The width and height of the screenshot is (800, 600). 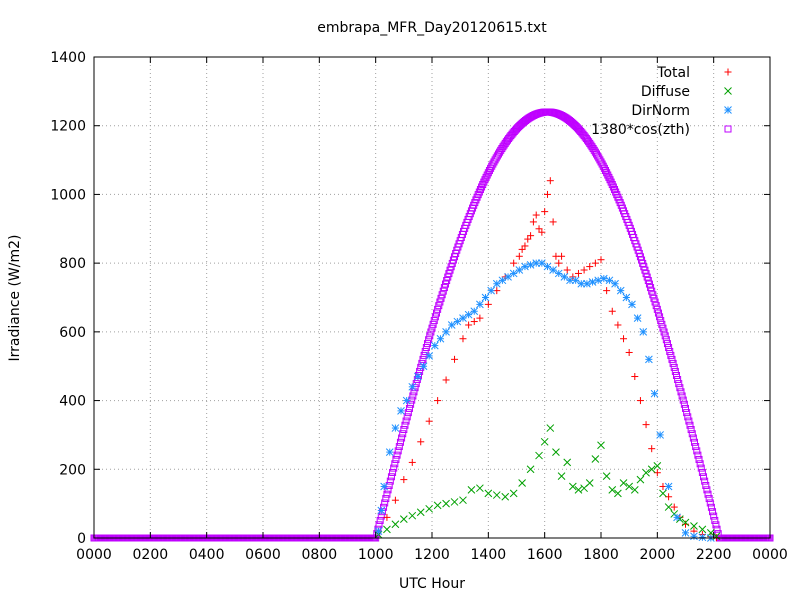 What do you see at coordinates (72, 402) in the screenshot?
I see `y-tick-label: 400` at bounding box center [72, 402].